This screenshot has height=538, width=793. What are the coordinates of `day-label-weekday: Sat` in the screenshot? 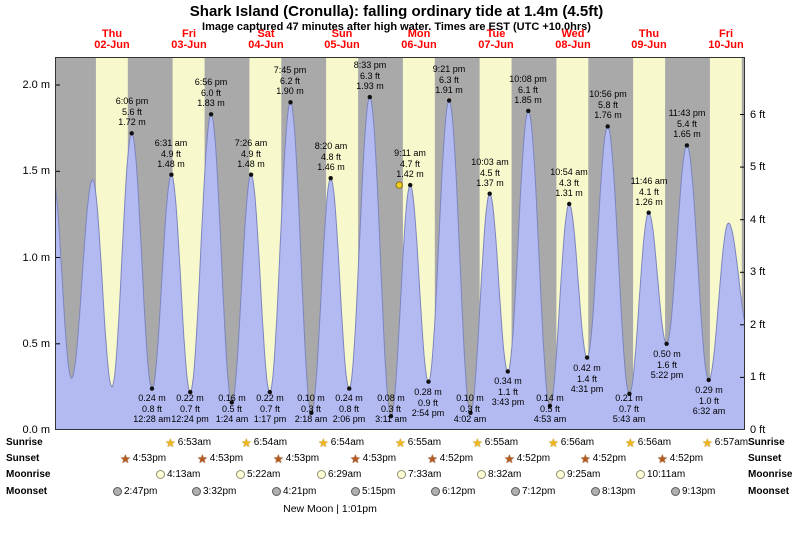 It's located at (266, 34).